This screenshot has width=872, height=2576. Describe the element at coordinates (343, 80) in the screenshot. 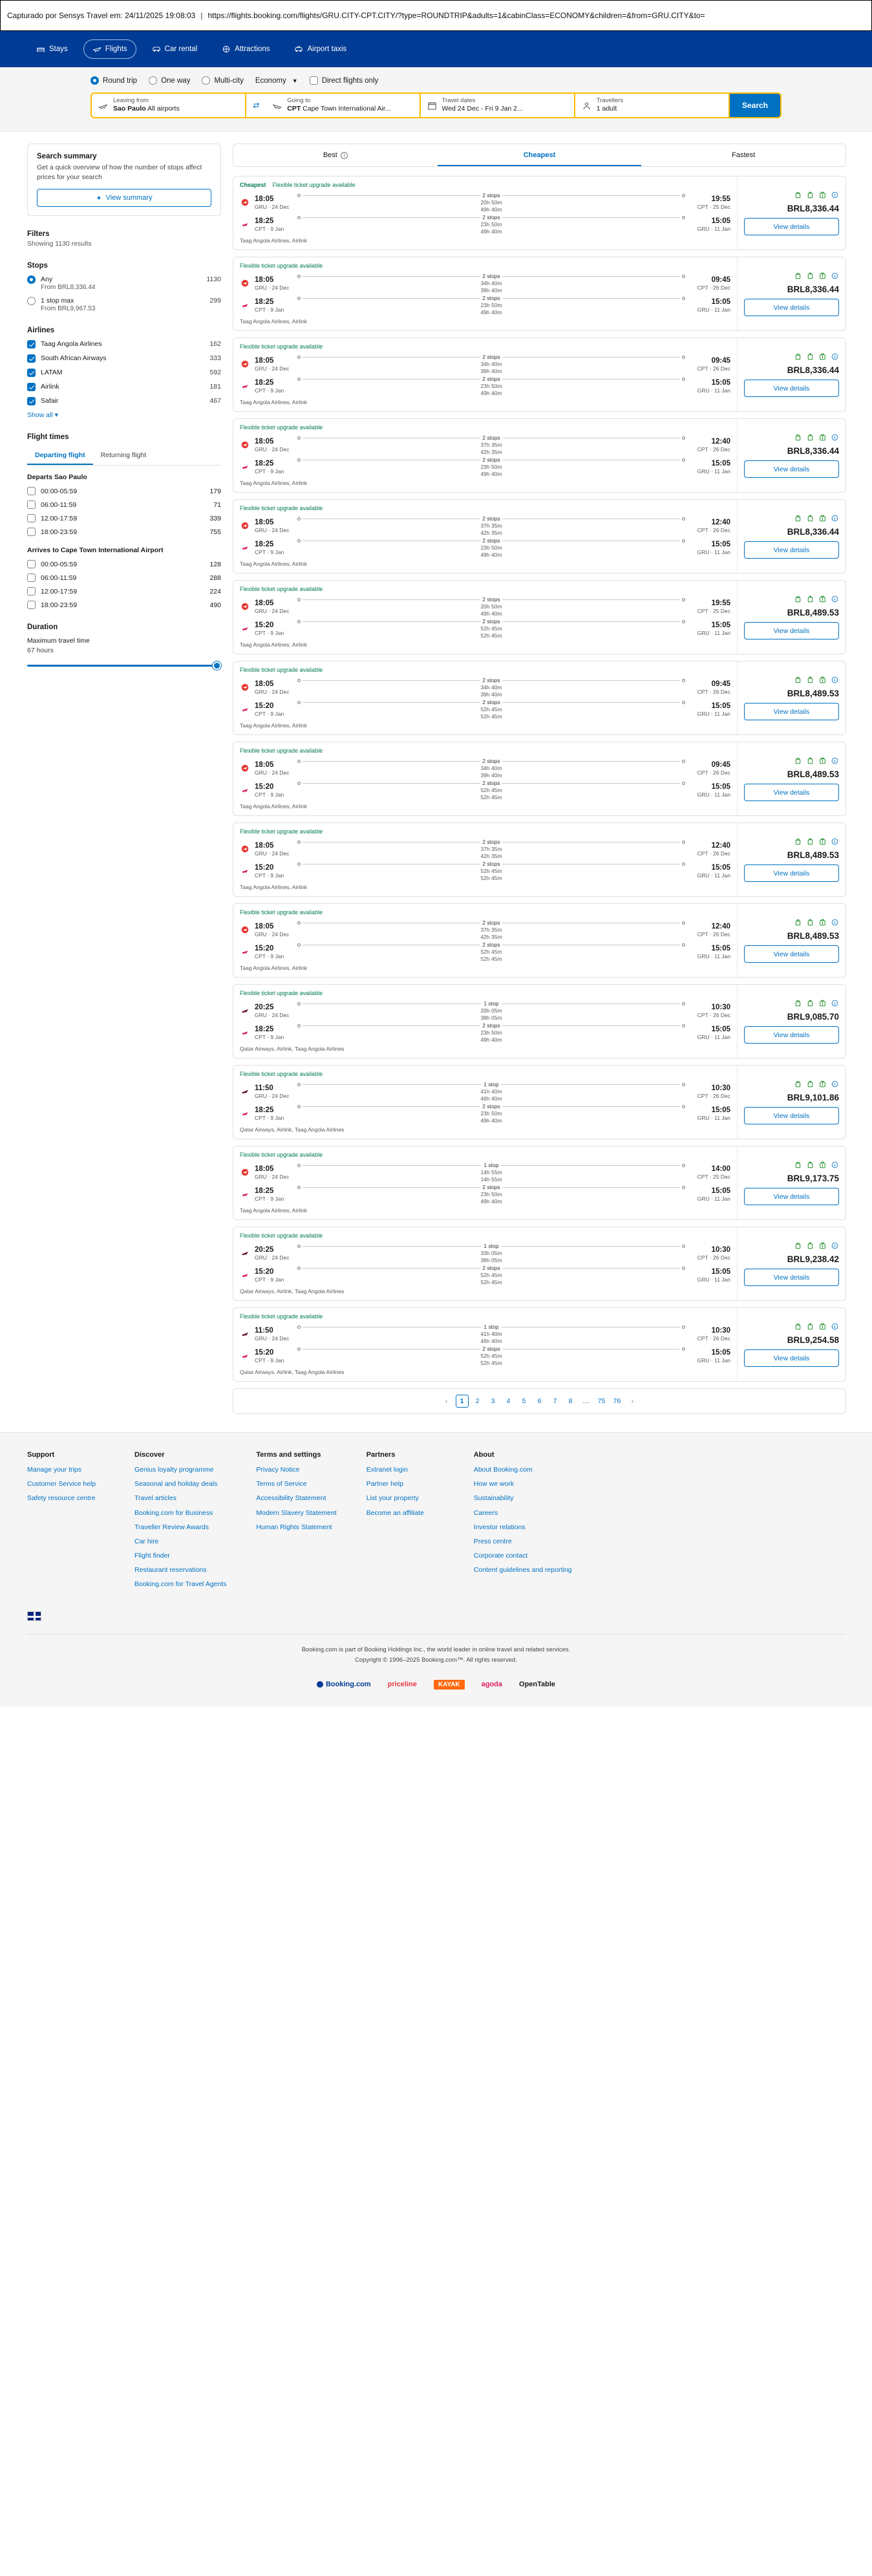

I see `direct-flights-only-checkbox: Direct flights only` at that location.